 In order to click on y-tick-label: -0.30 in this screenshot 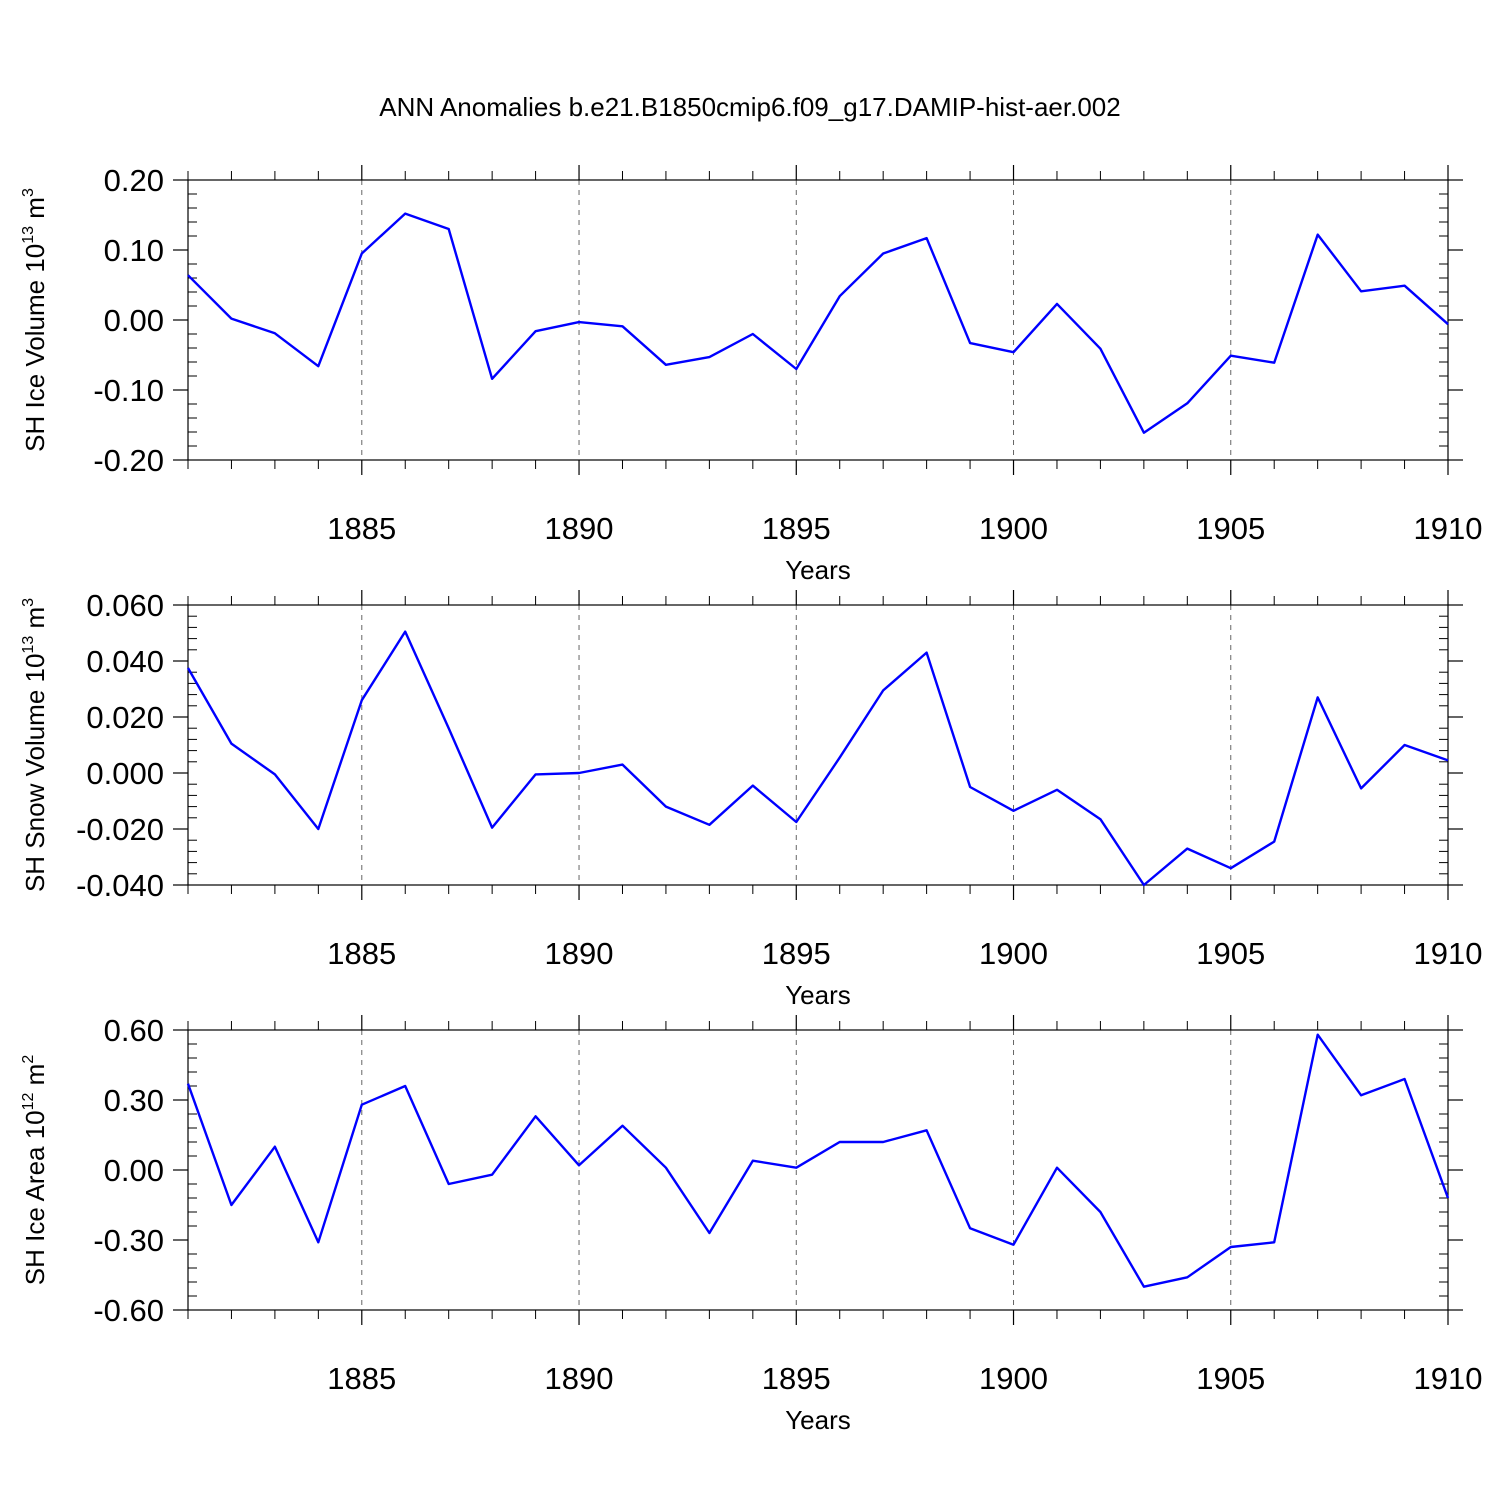, I will do `click(128, 1240)`.